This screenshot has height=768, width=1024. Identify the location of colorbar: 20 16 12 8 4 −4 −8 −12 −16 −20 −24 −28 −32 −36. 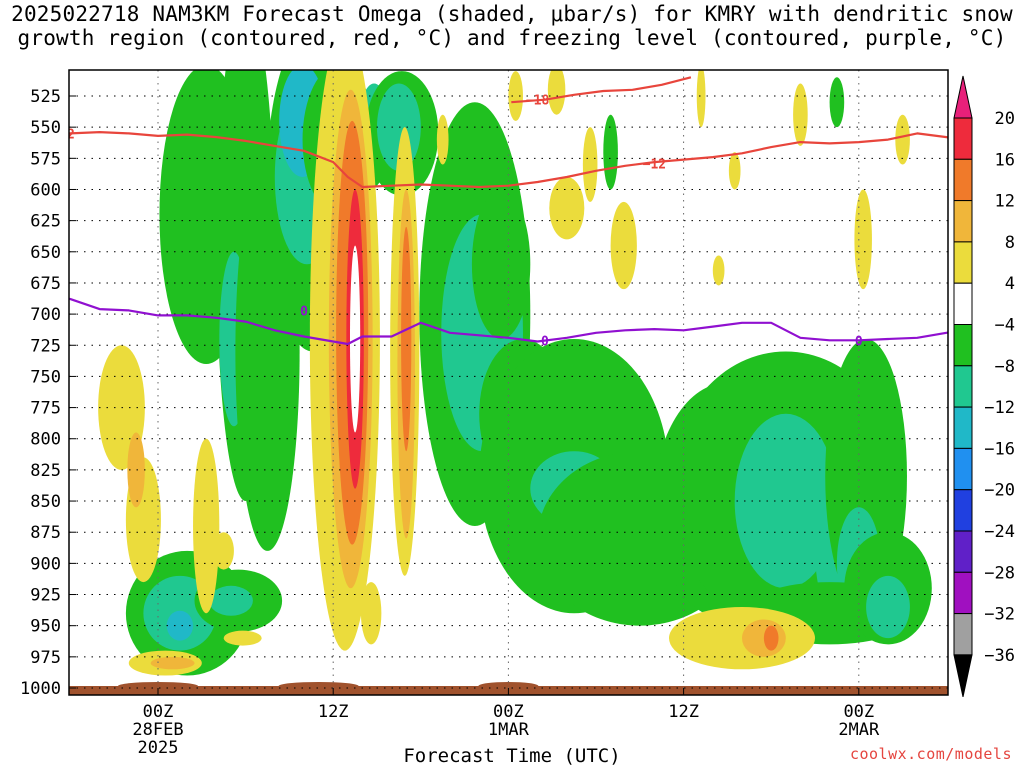
(984, 386).